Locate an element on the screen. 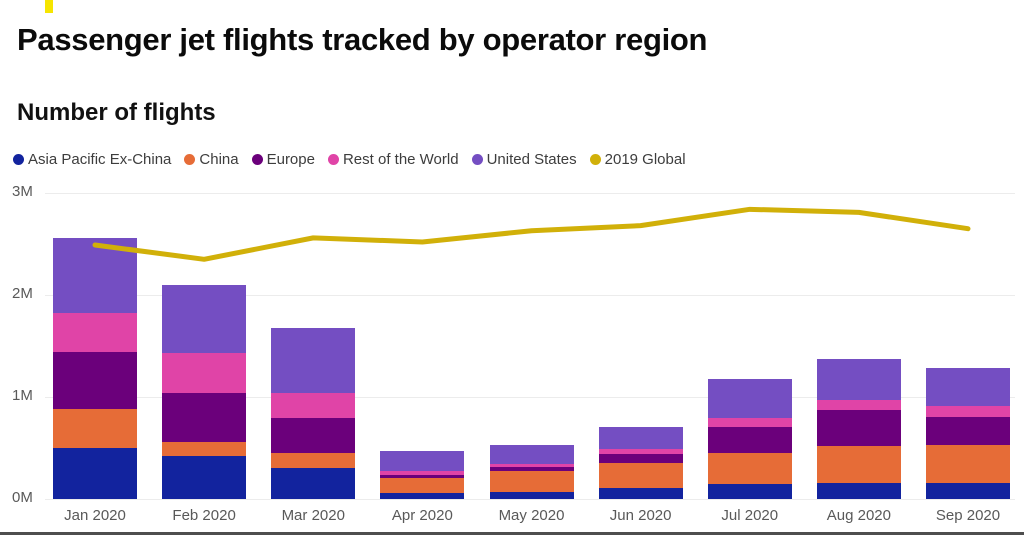 The height and width of the screenshot is (536, 1024). legend-label: Rest of the World is located at coordinates (400, 159).